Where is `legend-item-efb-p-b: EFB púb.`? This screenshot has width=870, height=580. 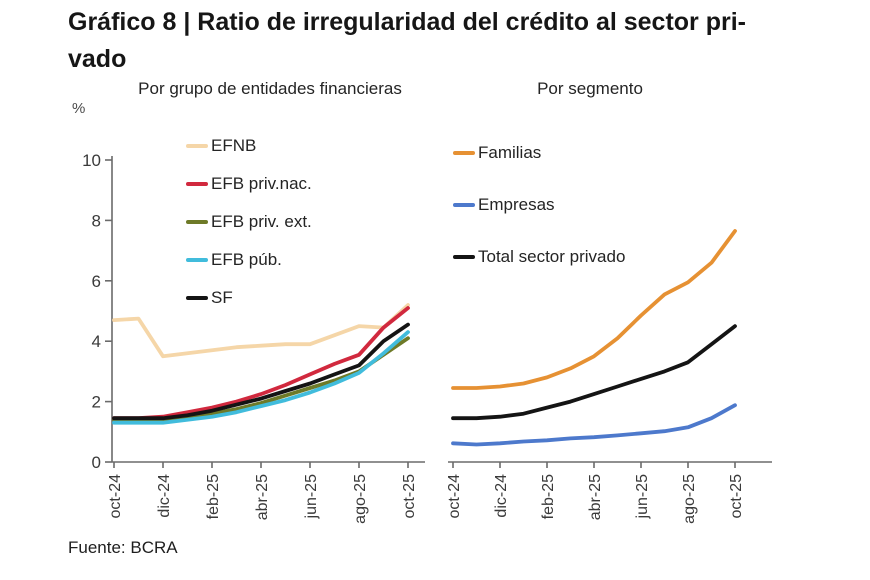
legend-item-efb-p-b: EFB púb. is located at coordinates (249, 260).